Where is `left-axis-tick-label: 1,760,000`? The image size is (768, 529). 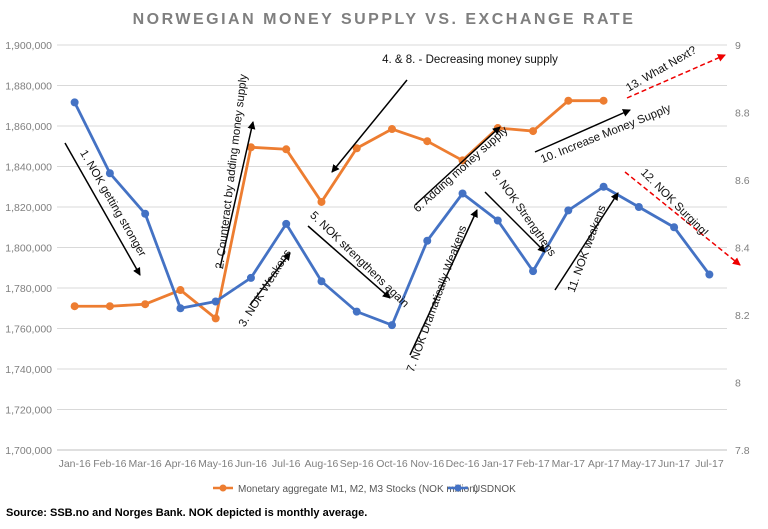
left-axis-tick-label: 1,760,000 is located at coordinates (28, 330).